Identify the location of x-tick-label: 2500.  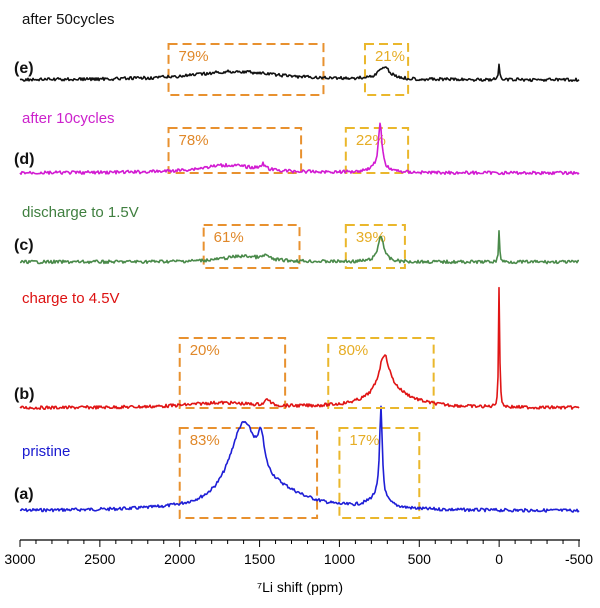
(99, 559).